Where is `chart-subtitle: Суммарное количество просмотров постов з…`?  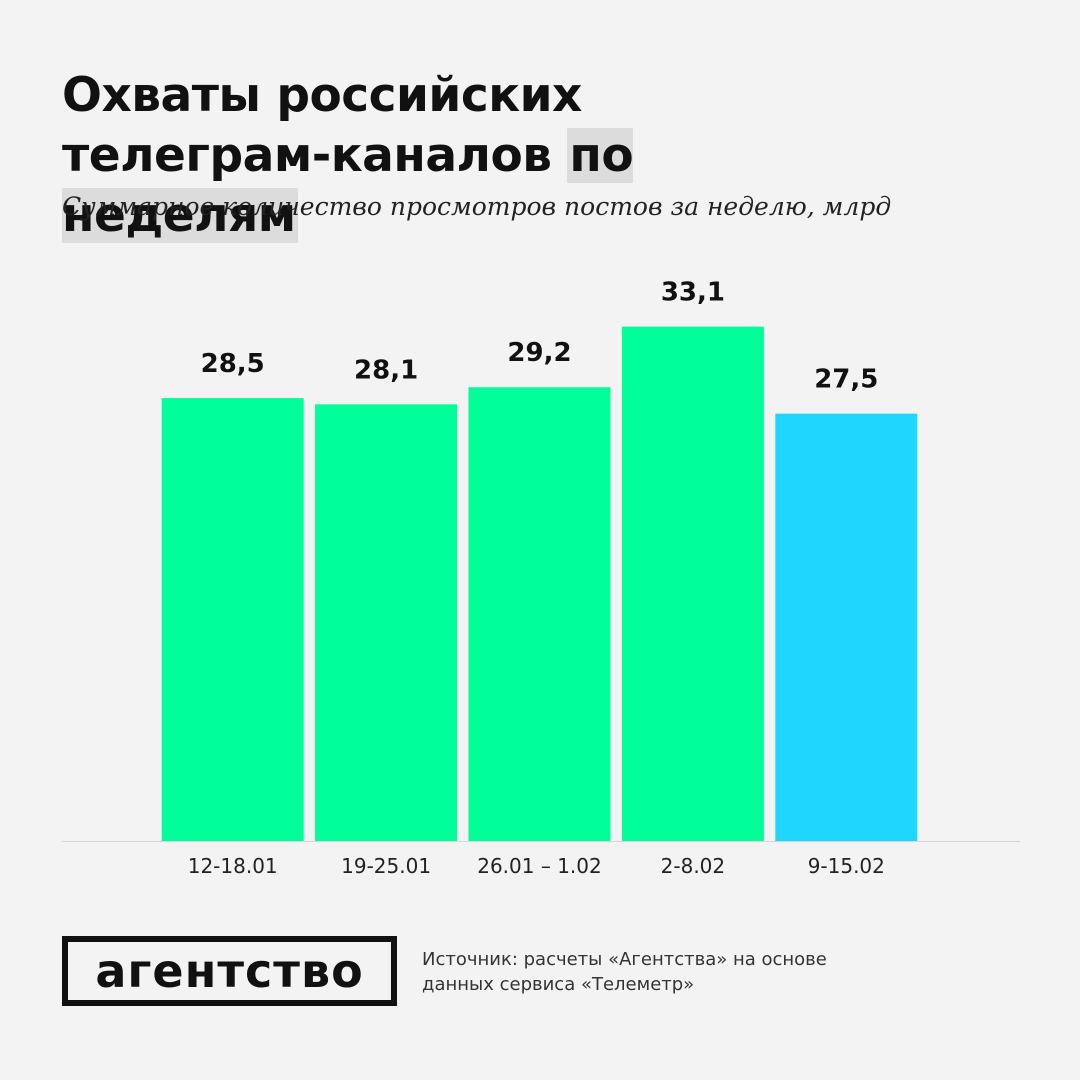
chart-subtitle: Суммарное количество просмотров постов з… is located at coordinates (477, 206).